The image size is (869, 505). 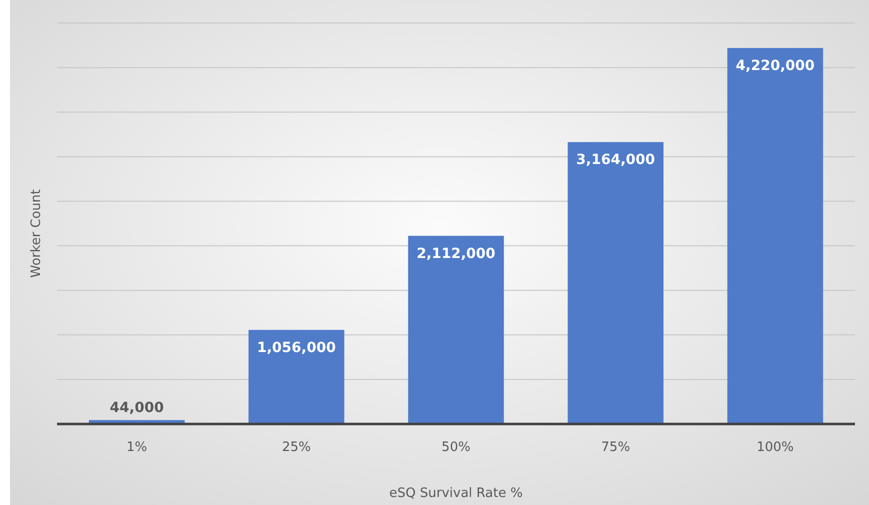 What do you see at coordinates (615, 448) in the screenshot?
I see `x-tick-label: 75%` at bounding box center [615, 448].